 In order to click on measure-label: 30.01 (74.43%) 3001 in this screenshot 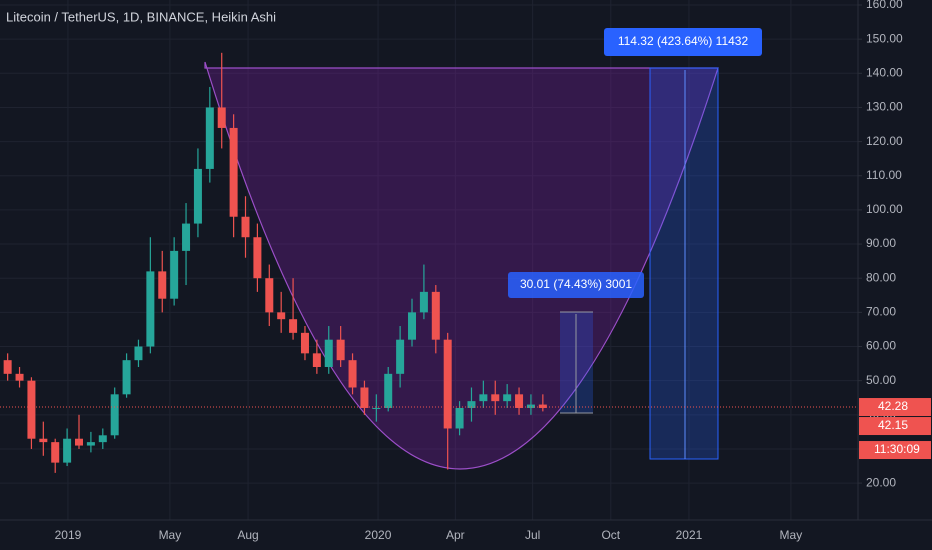, I will do `click(576, 284)`.